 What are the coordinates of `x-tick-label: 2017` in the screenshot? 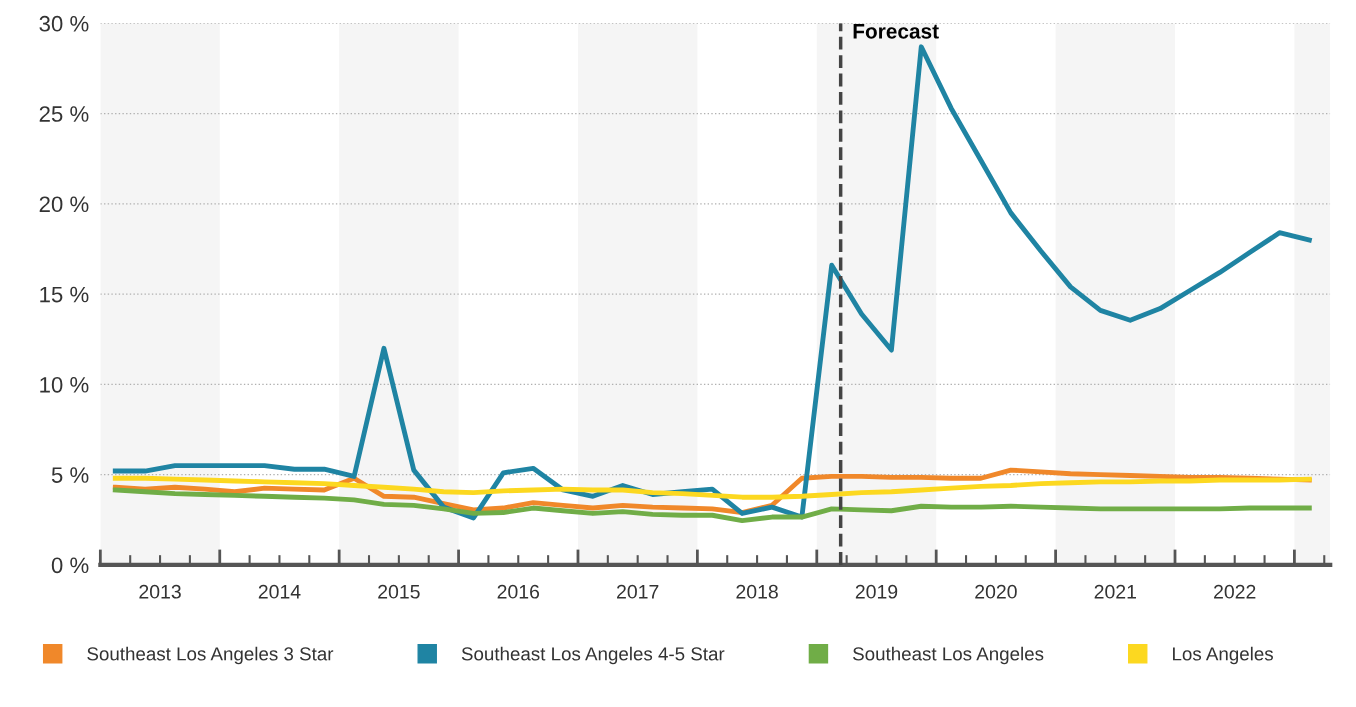 It's located at (638, 591).